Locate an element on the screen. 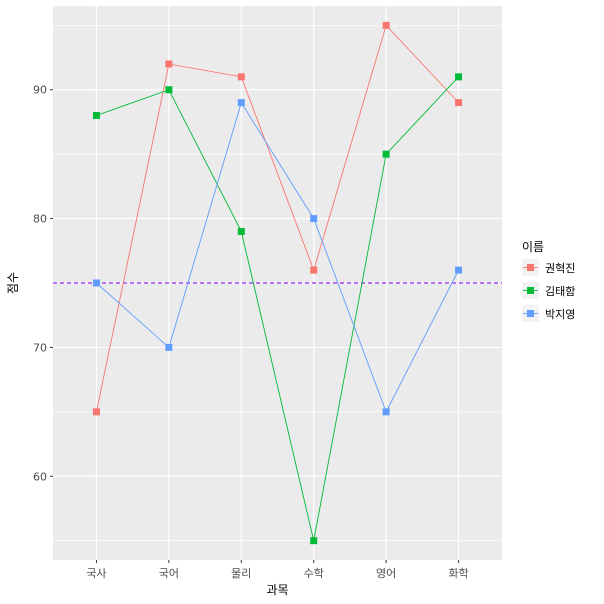  y-tick-label: 80 is located at coordinates (40, 219).